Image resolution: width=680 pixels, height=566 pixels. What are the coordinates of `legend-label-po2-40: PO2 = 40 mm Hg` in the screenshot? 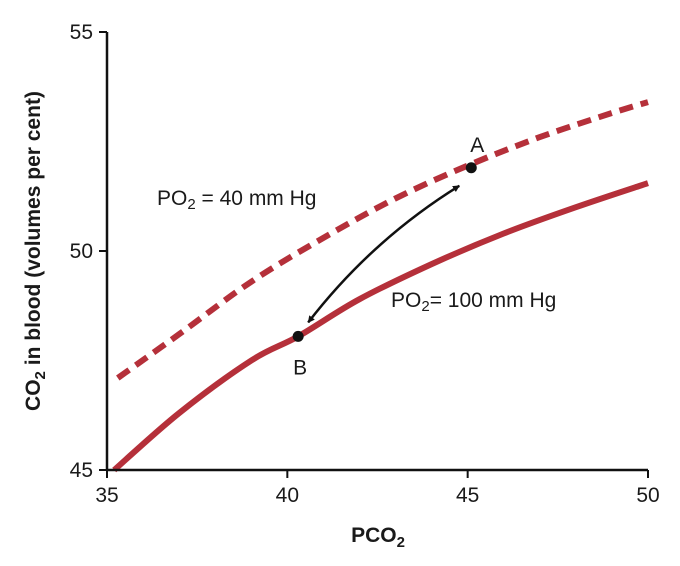 It's located at (236, 200).